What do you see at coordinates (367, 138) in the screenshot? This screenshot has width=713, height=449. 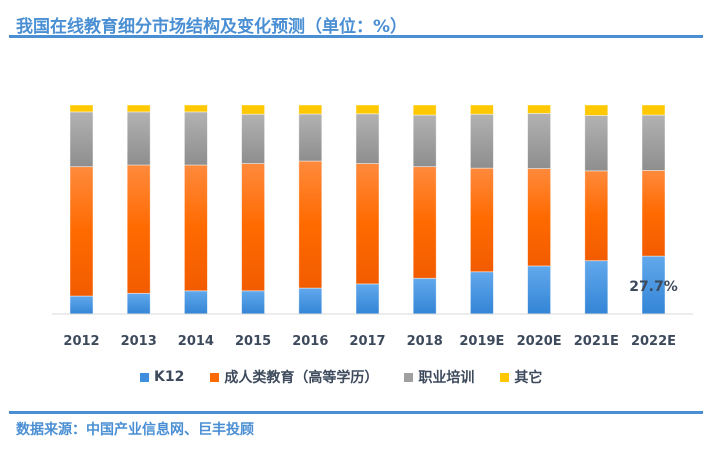 I see `bar-vocational-2017` at bounding box center [367, 138].